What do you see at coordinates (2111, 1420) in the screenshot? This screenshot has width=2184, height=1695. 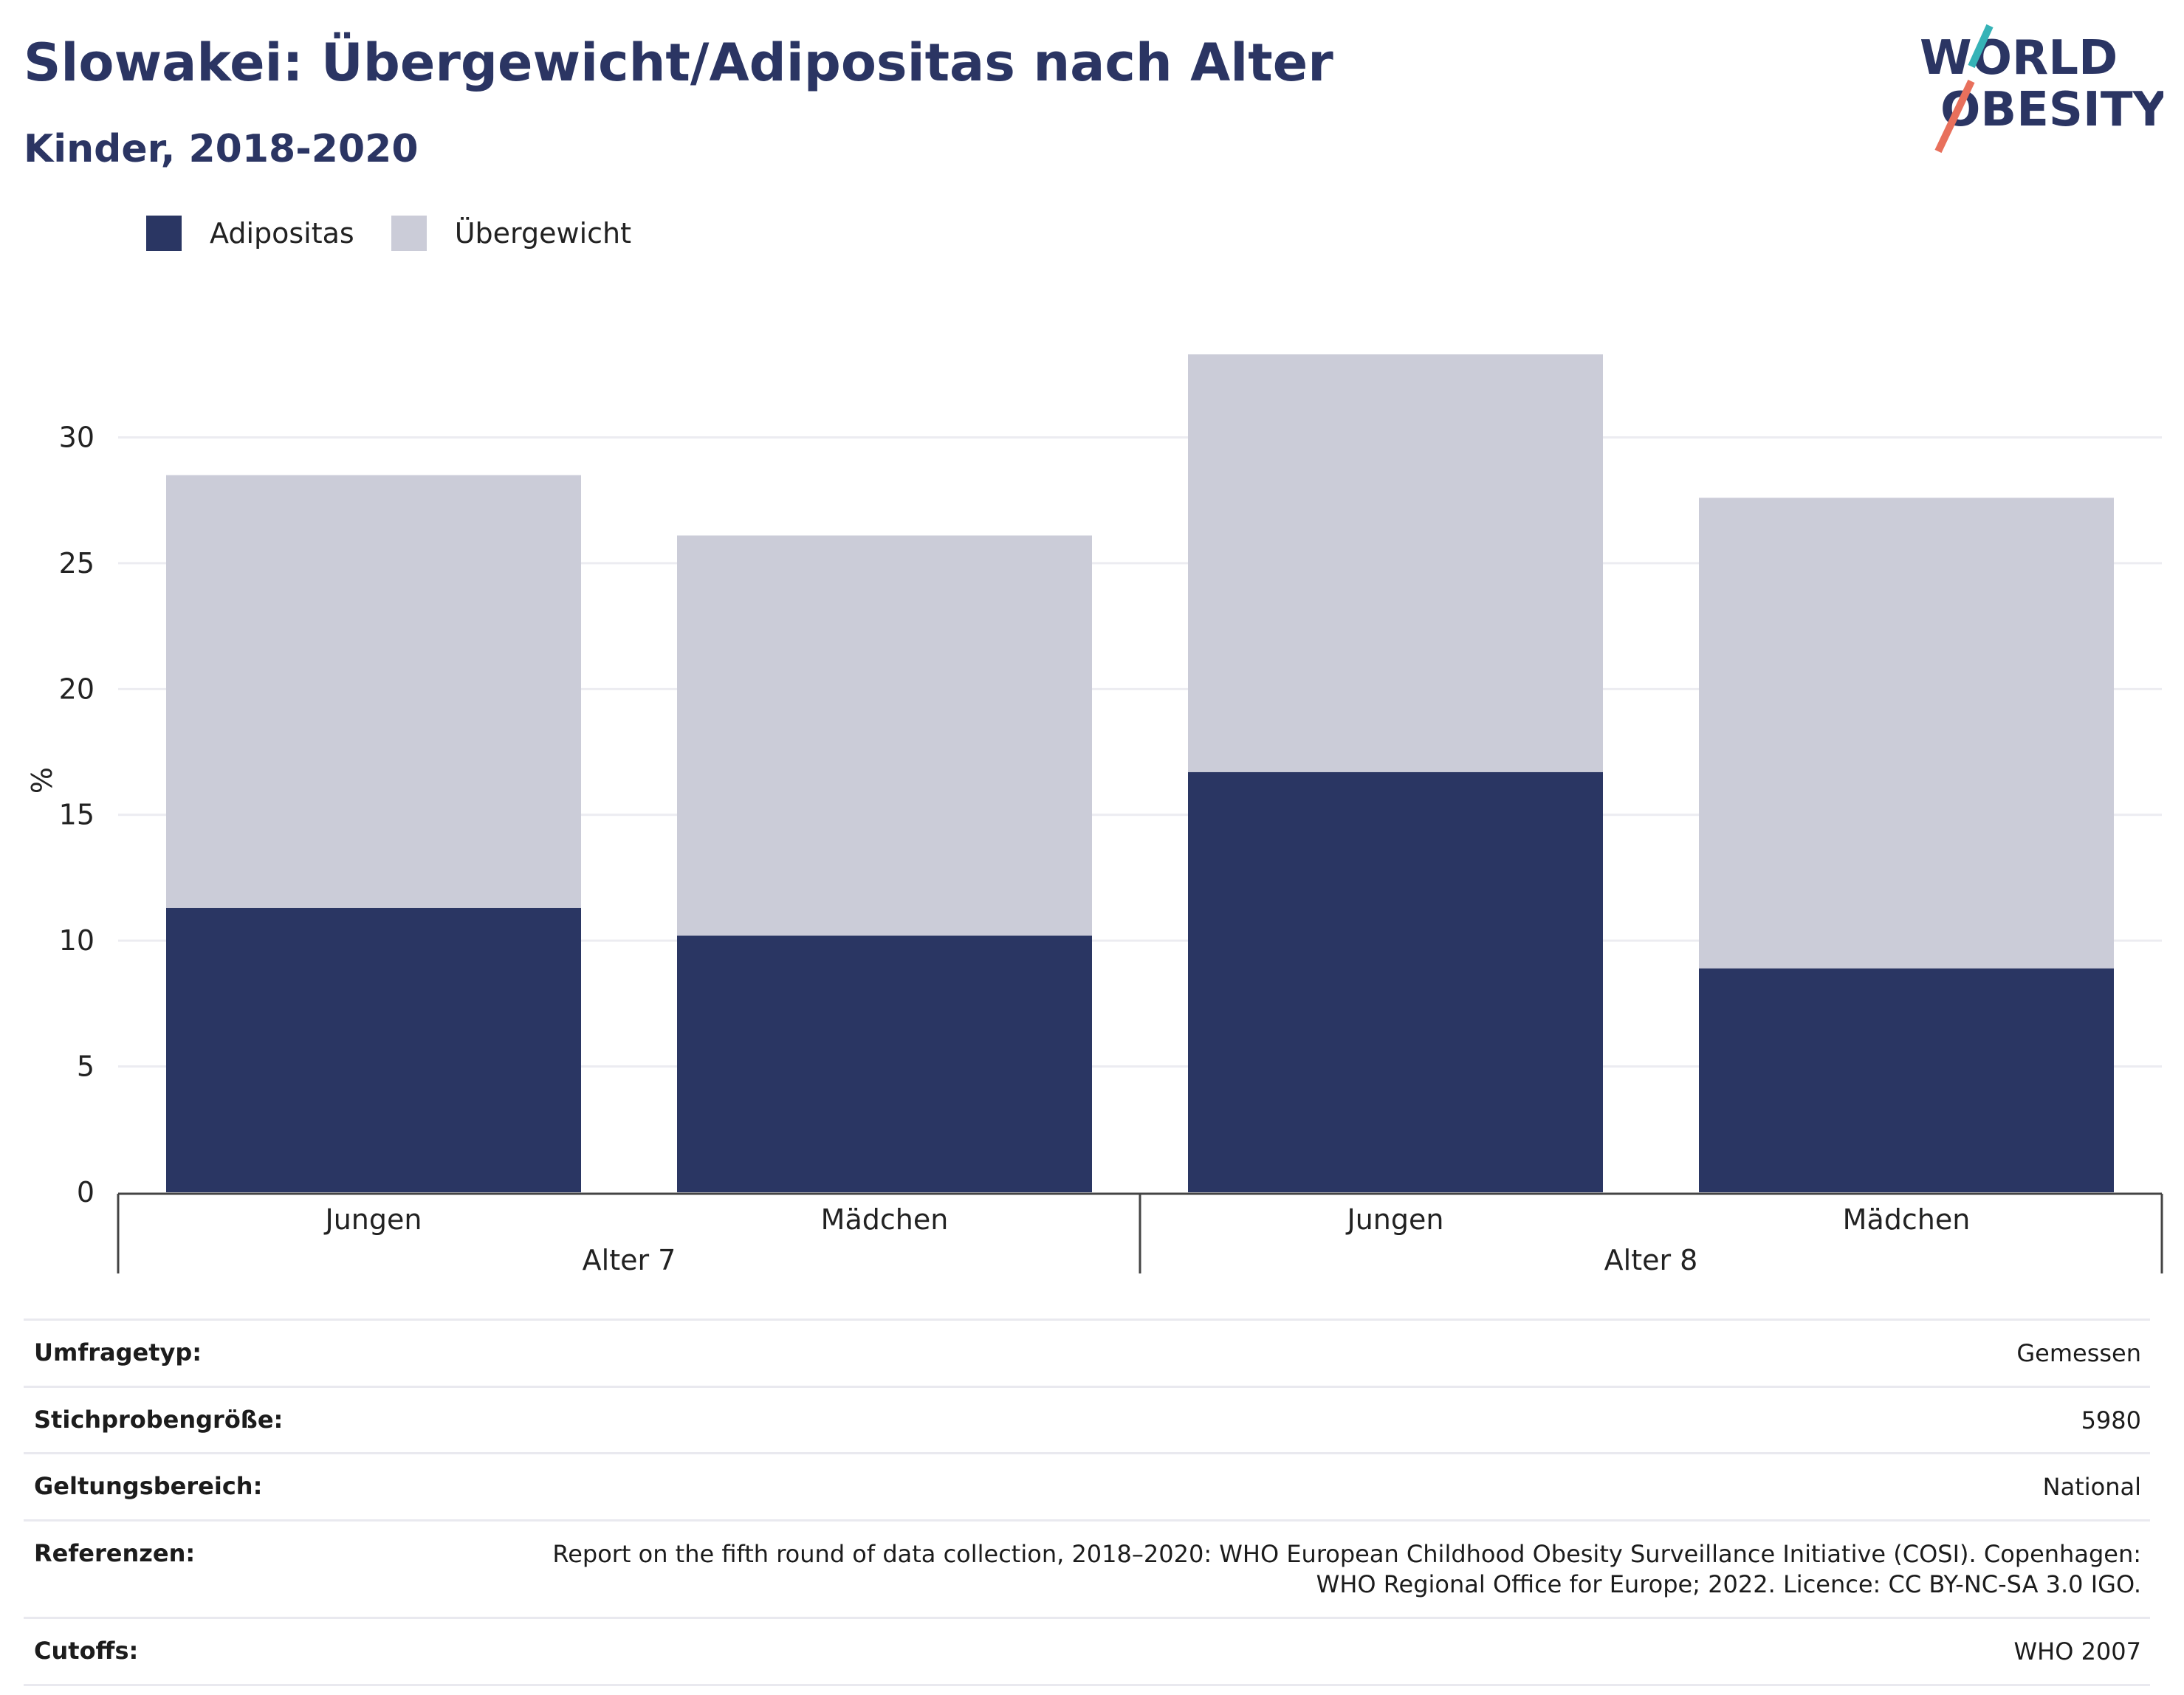 I see `meta-value: 5980` at bounding box center [2111, 1420].